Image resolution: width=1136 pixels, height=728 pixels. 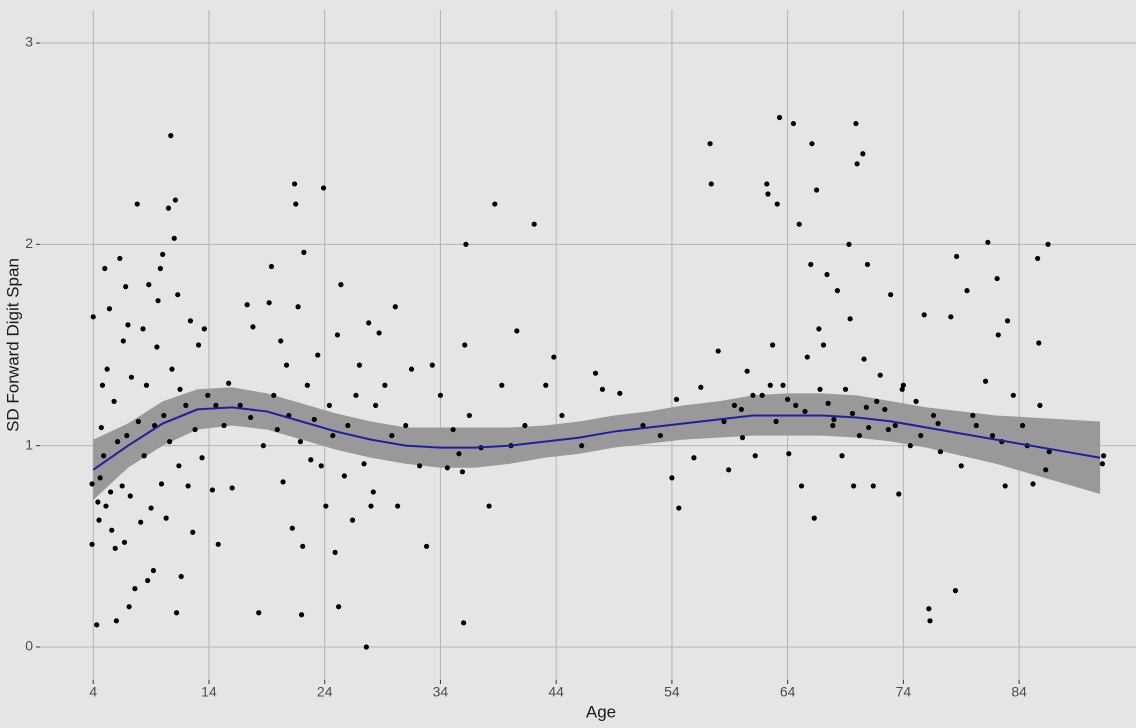 What do you see at coordinates (1019, 692) in the screenshot?
I see `x-tick-label: 84` at bounding box center [1019, 692].